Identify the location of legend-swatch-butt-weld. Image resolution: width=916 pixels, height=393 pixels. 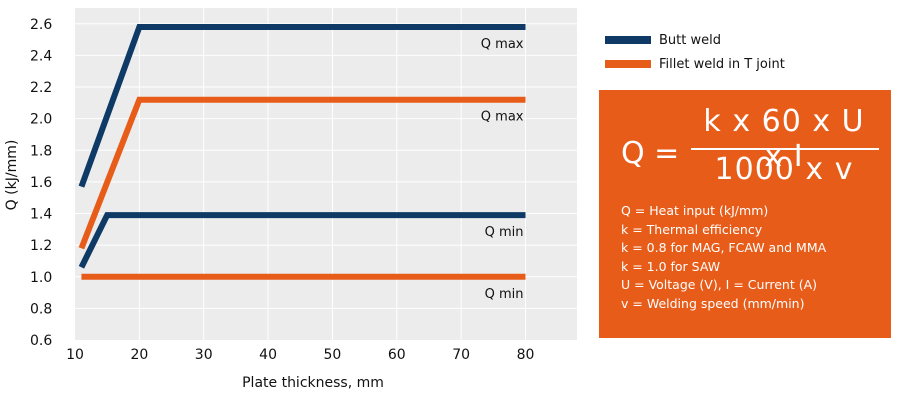
(628, 40).